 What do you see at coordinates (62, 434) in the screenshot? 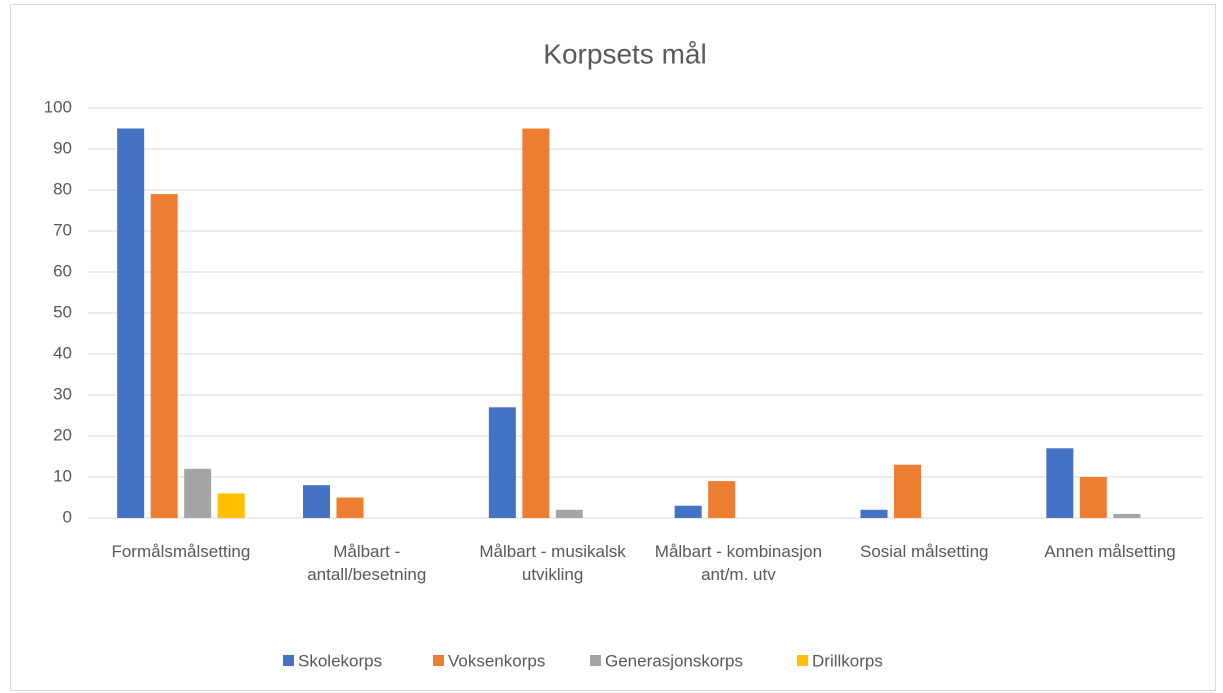
I see `y-tick-label: 20` at bounding box center [62, 434].